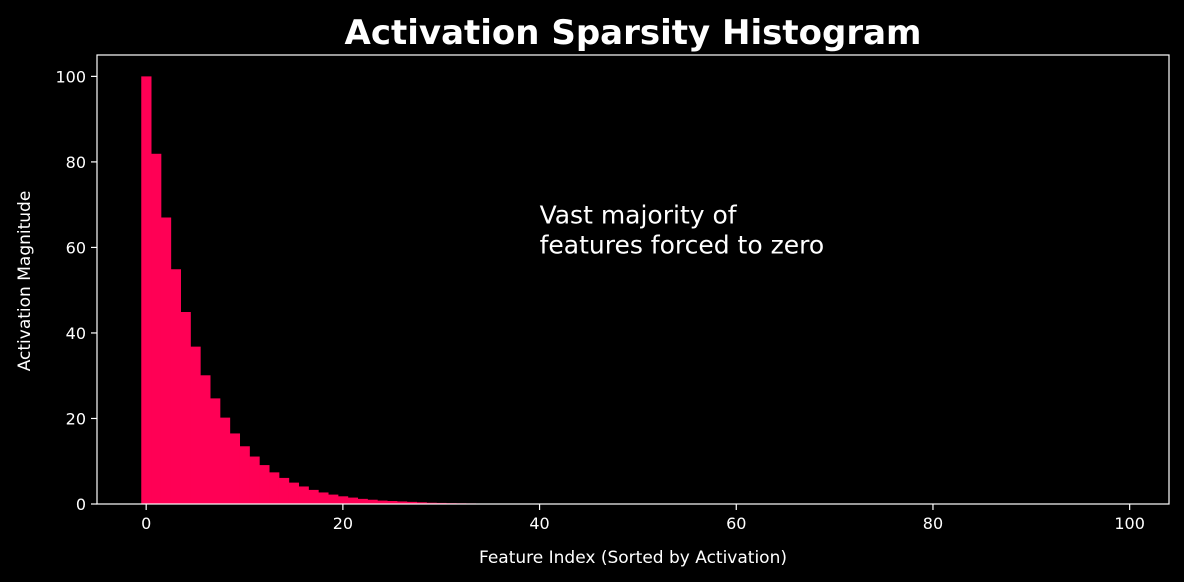 The image size is (1184, 582). I want to click on chart-title: Activation Sparsity Histogram, so click(633, 33).